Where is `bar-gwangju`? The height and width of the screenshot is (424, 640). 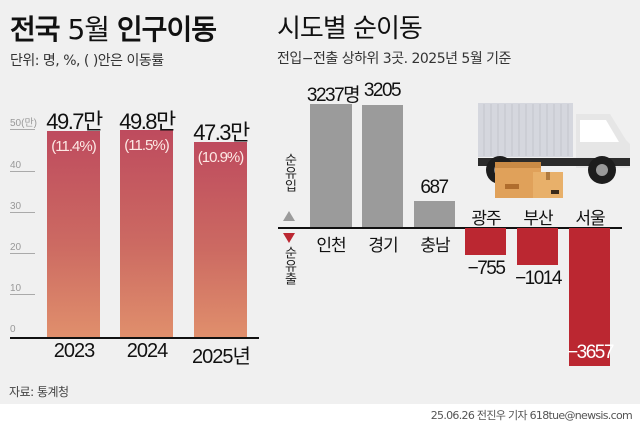 bar-gwangju is located at coordinates (485, 241).